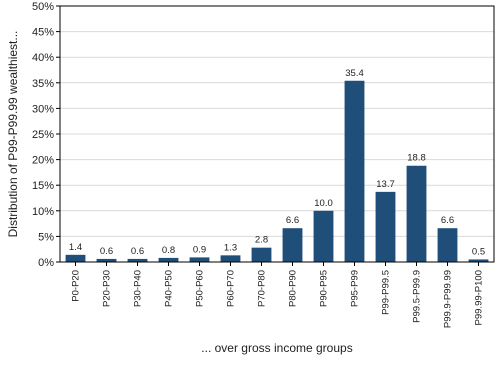  What do you see at coordinates (43, 7) in the screenshot?
I see `y-tick-label: 50%` at bounding box center [43, 7].